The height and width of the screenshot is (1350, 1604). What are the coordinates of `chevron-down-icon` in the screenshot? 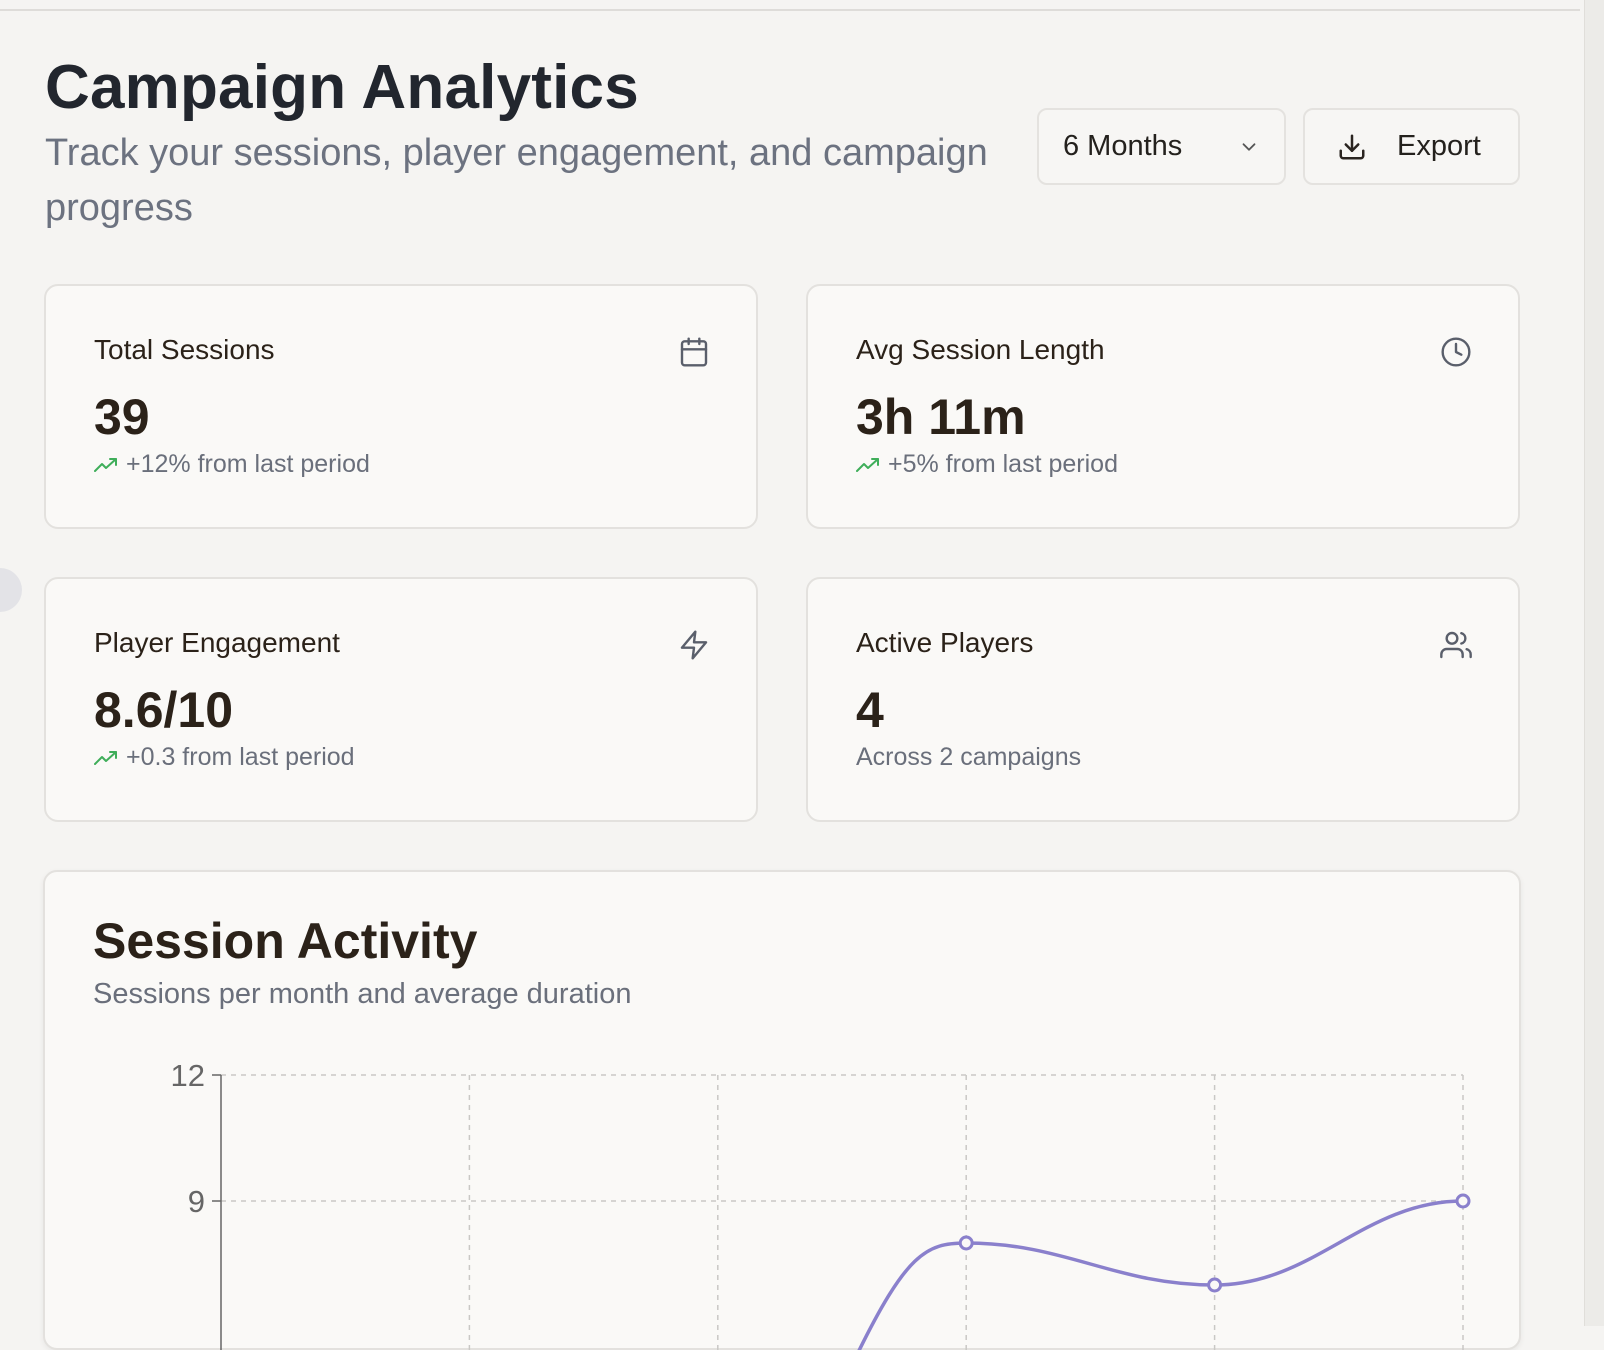 It's located at (1249, 146).